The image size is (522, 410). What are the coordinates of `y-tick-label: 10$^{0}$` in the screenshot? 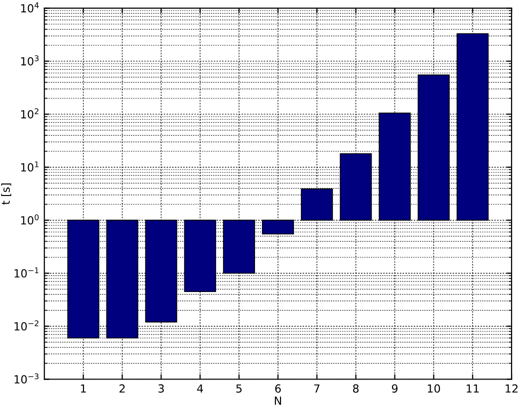 It's located at (30, 219).